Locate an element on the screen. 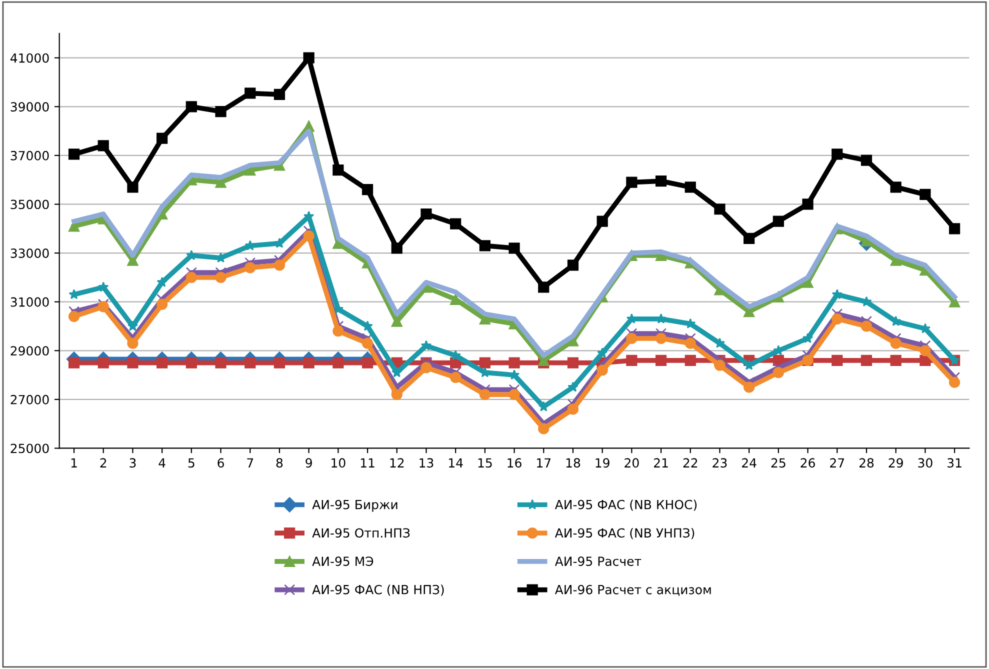 Image resolution: width=989 pixels, height=669 pixels. x-tick-label: 13 is located at coordinates (427, 463).